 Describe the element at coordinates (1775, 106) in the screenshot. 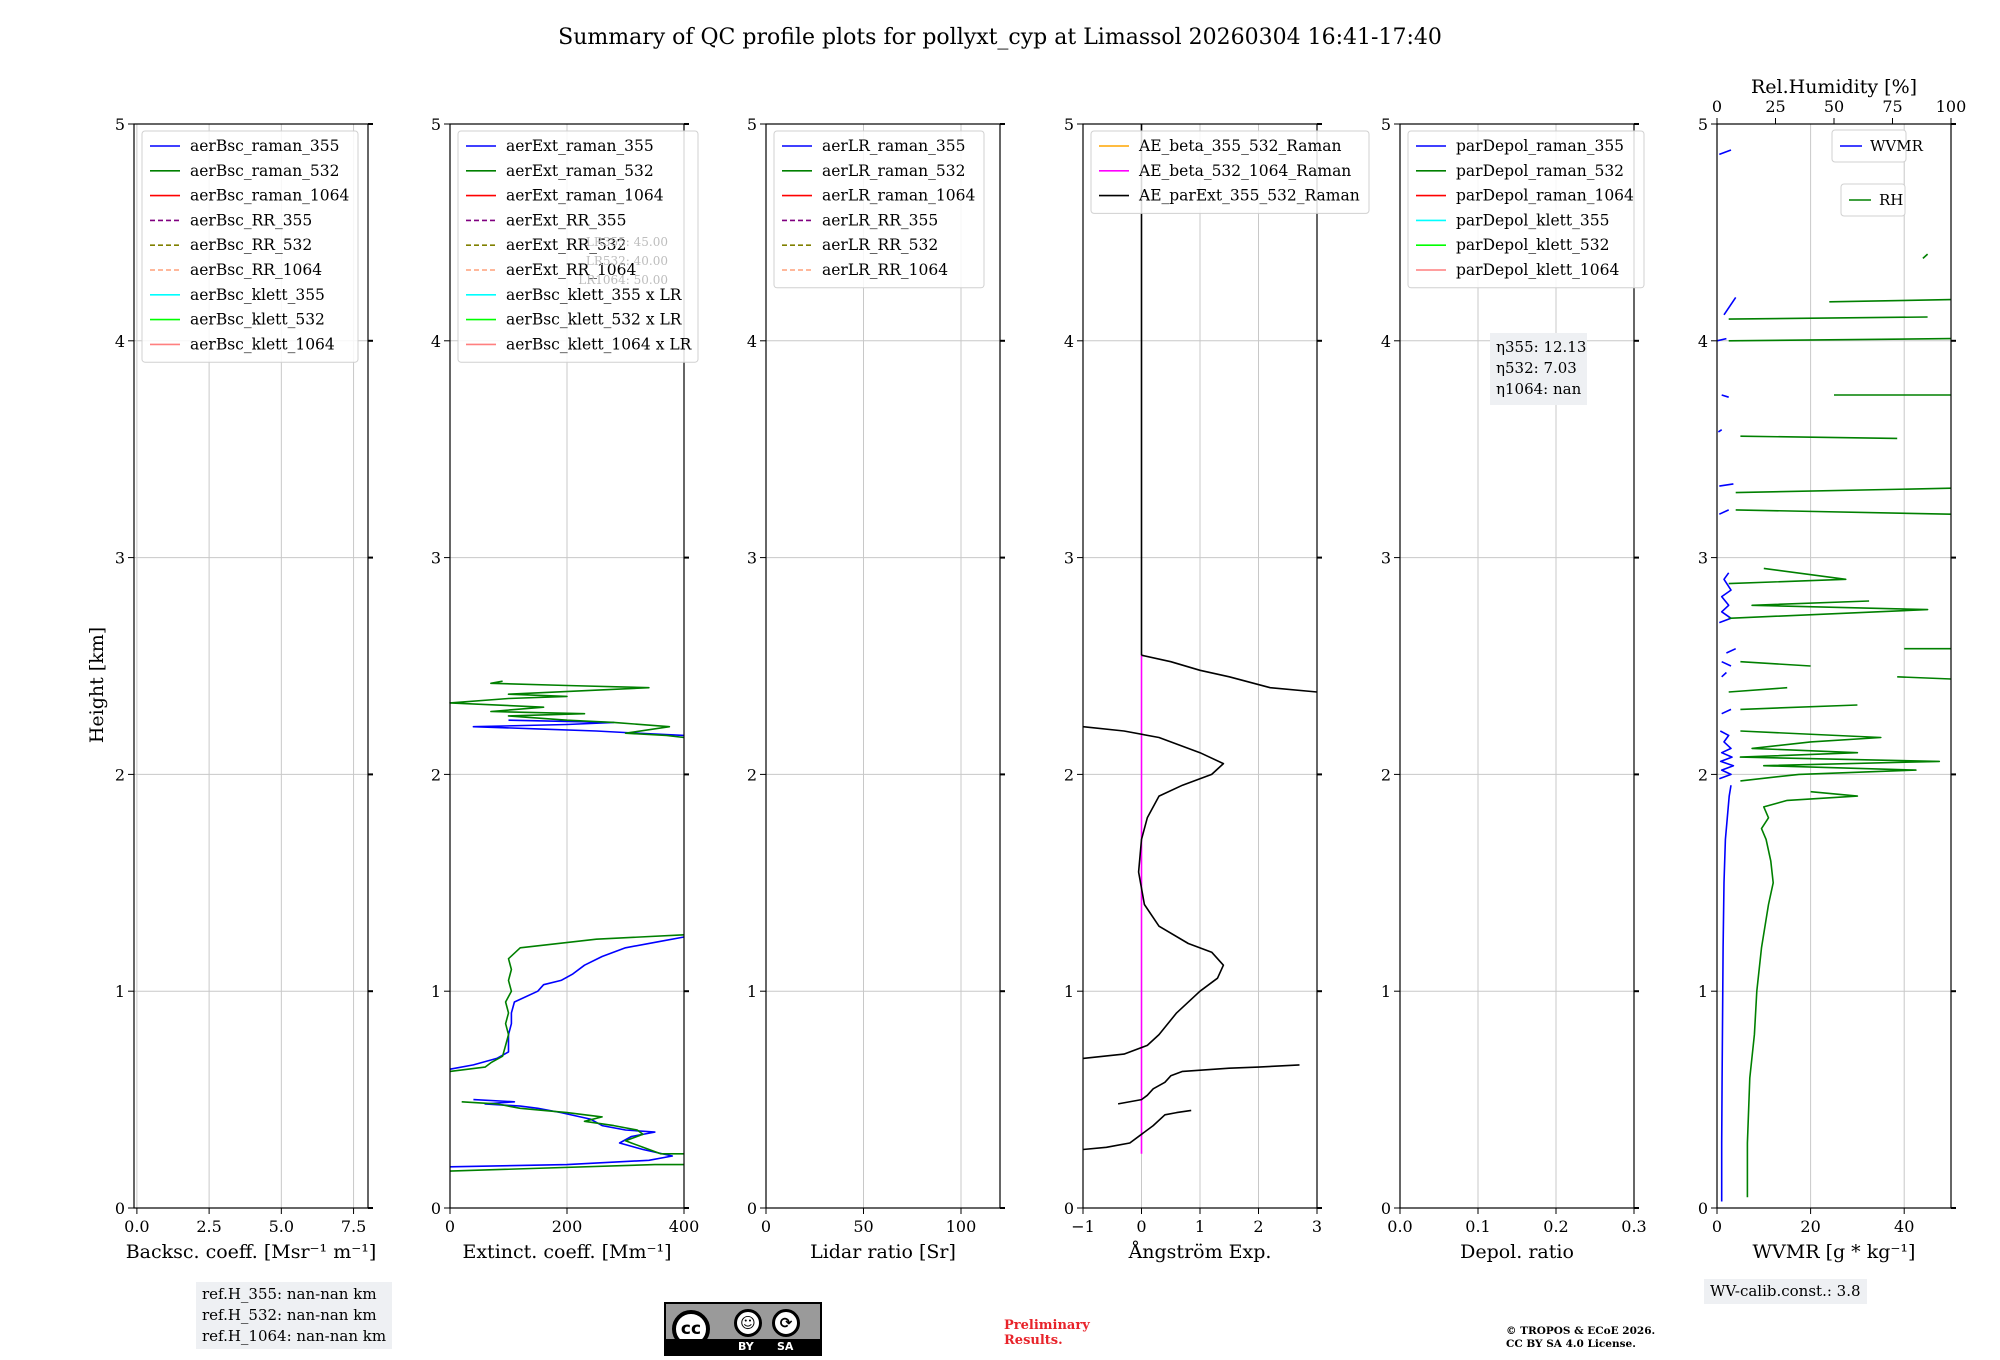

I see `top-x-tick-label: 25` at that location.